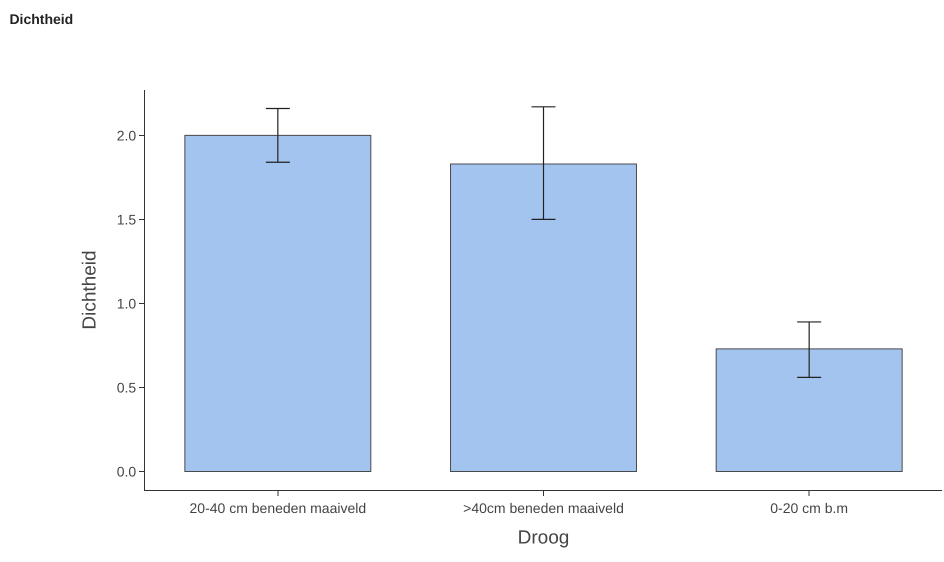 The width and height of the screenshot is (944, 562). I want to click on y-tick-label: 0.0, so click(126, 471).